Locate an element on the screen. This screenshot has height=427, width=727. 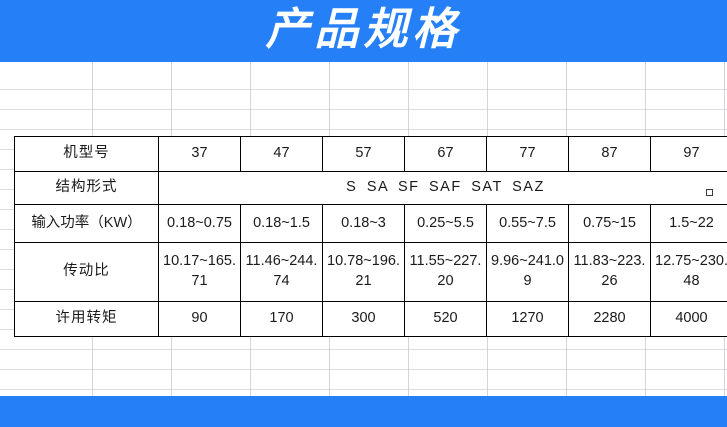
table-row: 机型号 37 47 57 67 77 87 97 is located at coordinates (370, 154).